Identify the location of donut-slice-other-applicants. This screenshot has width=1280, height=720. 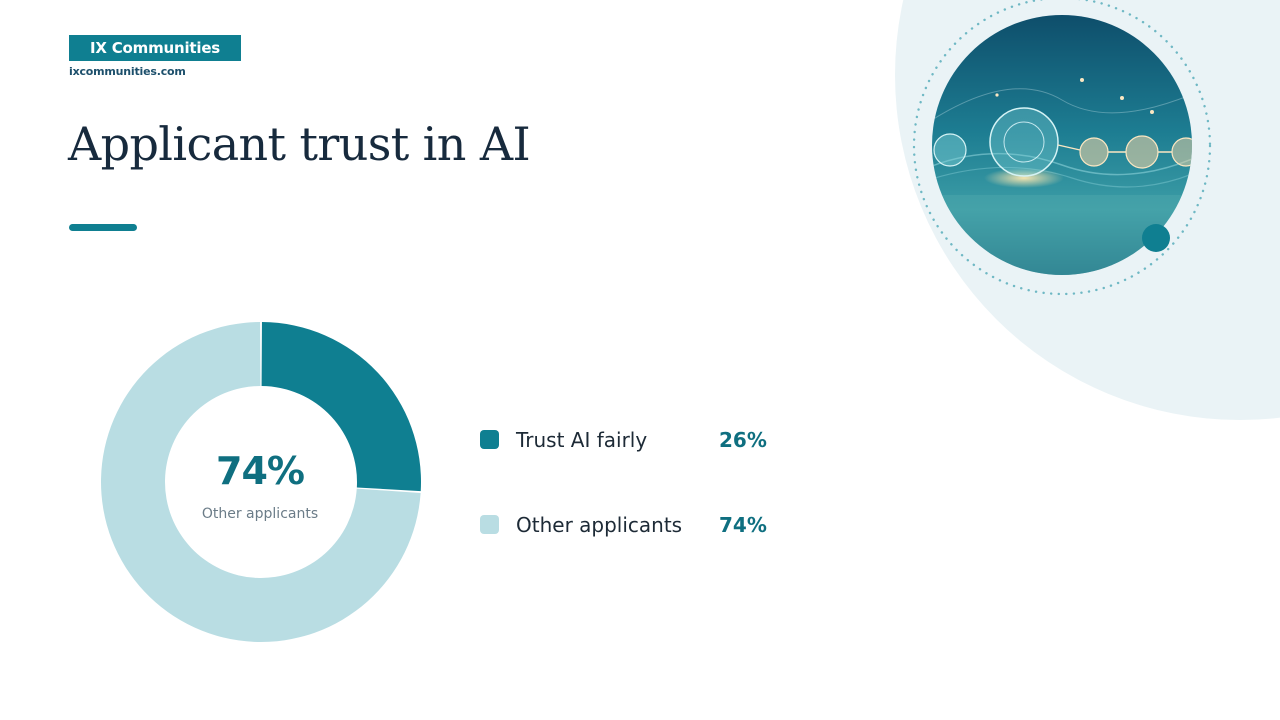
(261, 482).